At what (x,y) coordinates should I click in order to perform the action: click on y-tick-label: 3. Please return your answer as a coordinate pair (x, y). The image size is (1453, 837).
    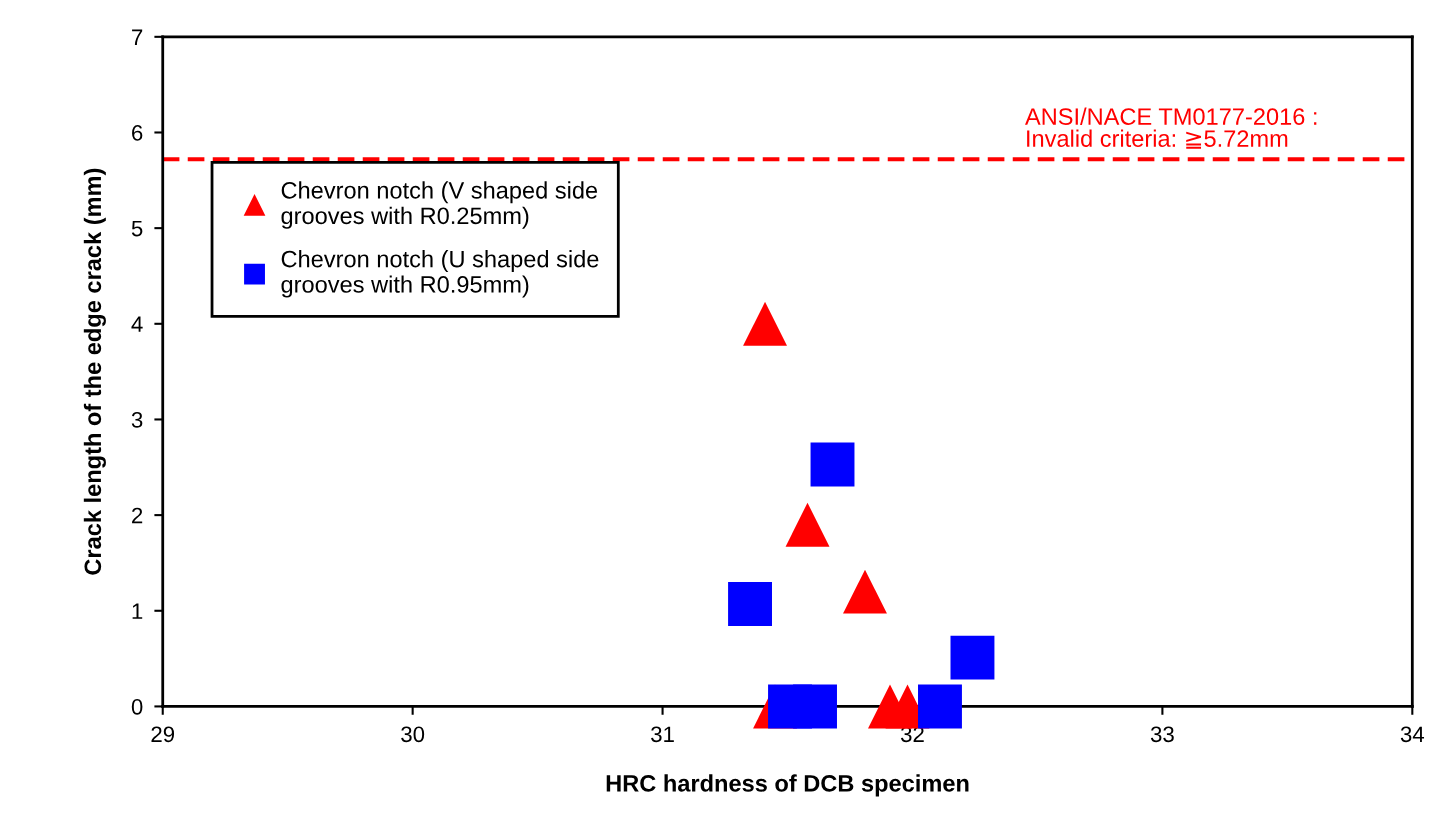
    Looking at the image, I should click on (137, 419).